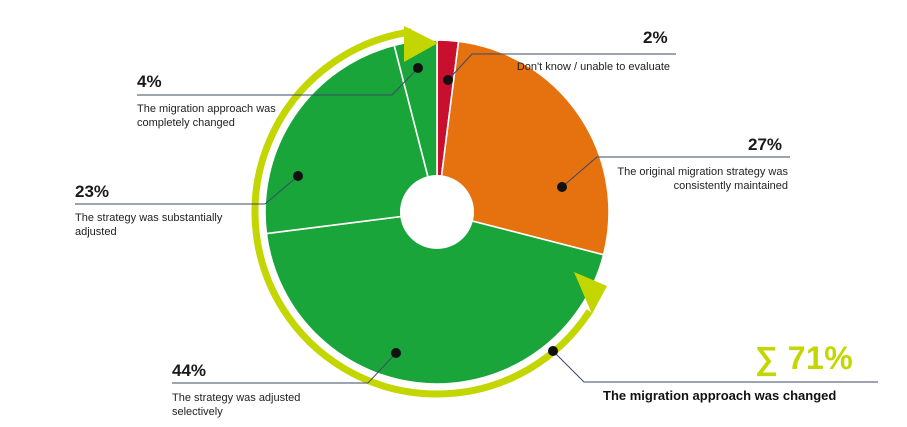  I want to click on data-label-adjusted-selectively: 44%, so click(189, 370).